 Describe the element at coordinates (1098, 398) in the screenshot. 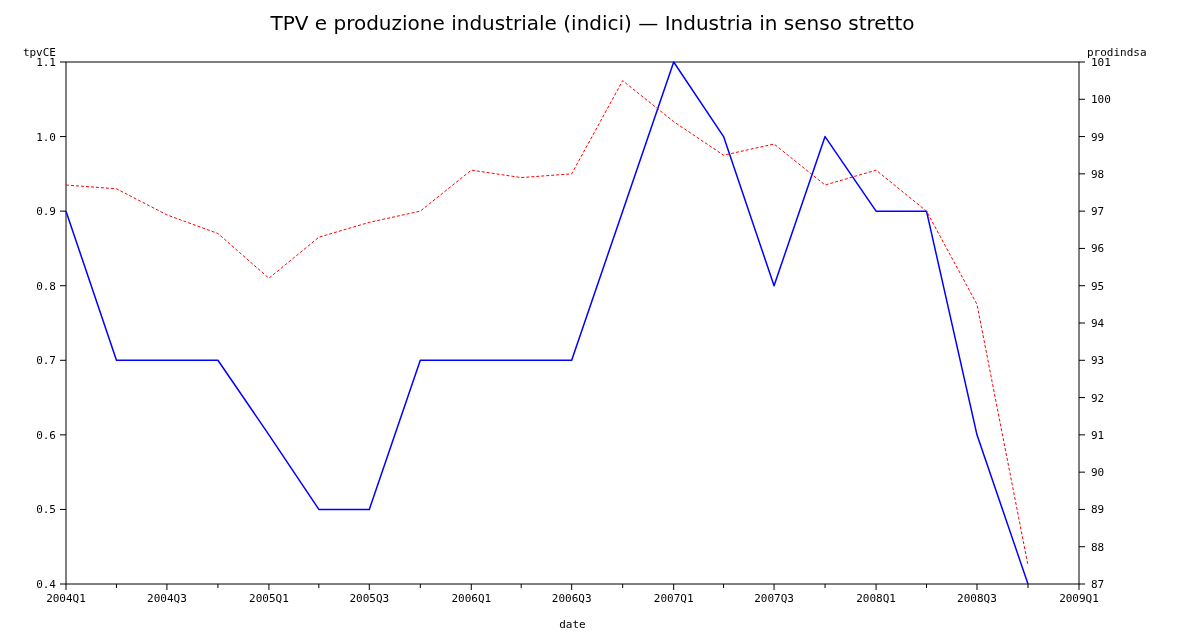

I see `y2-tick-label: 92` at that location.